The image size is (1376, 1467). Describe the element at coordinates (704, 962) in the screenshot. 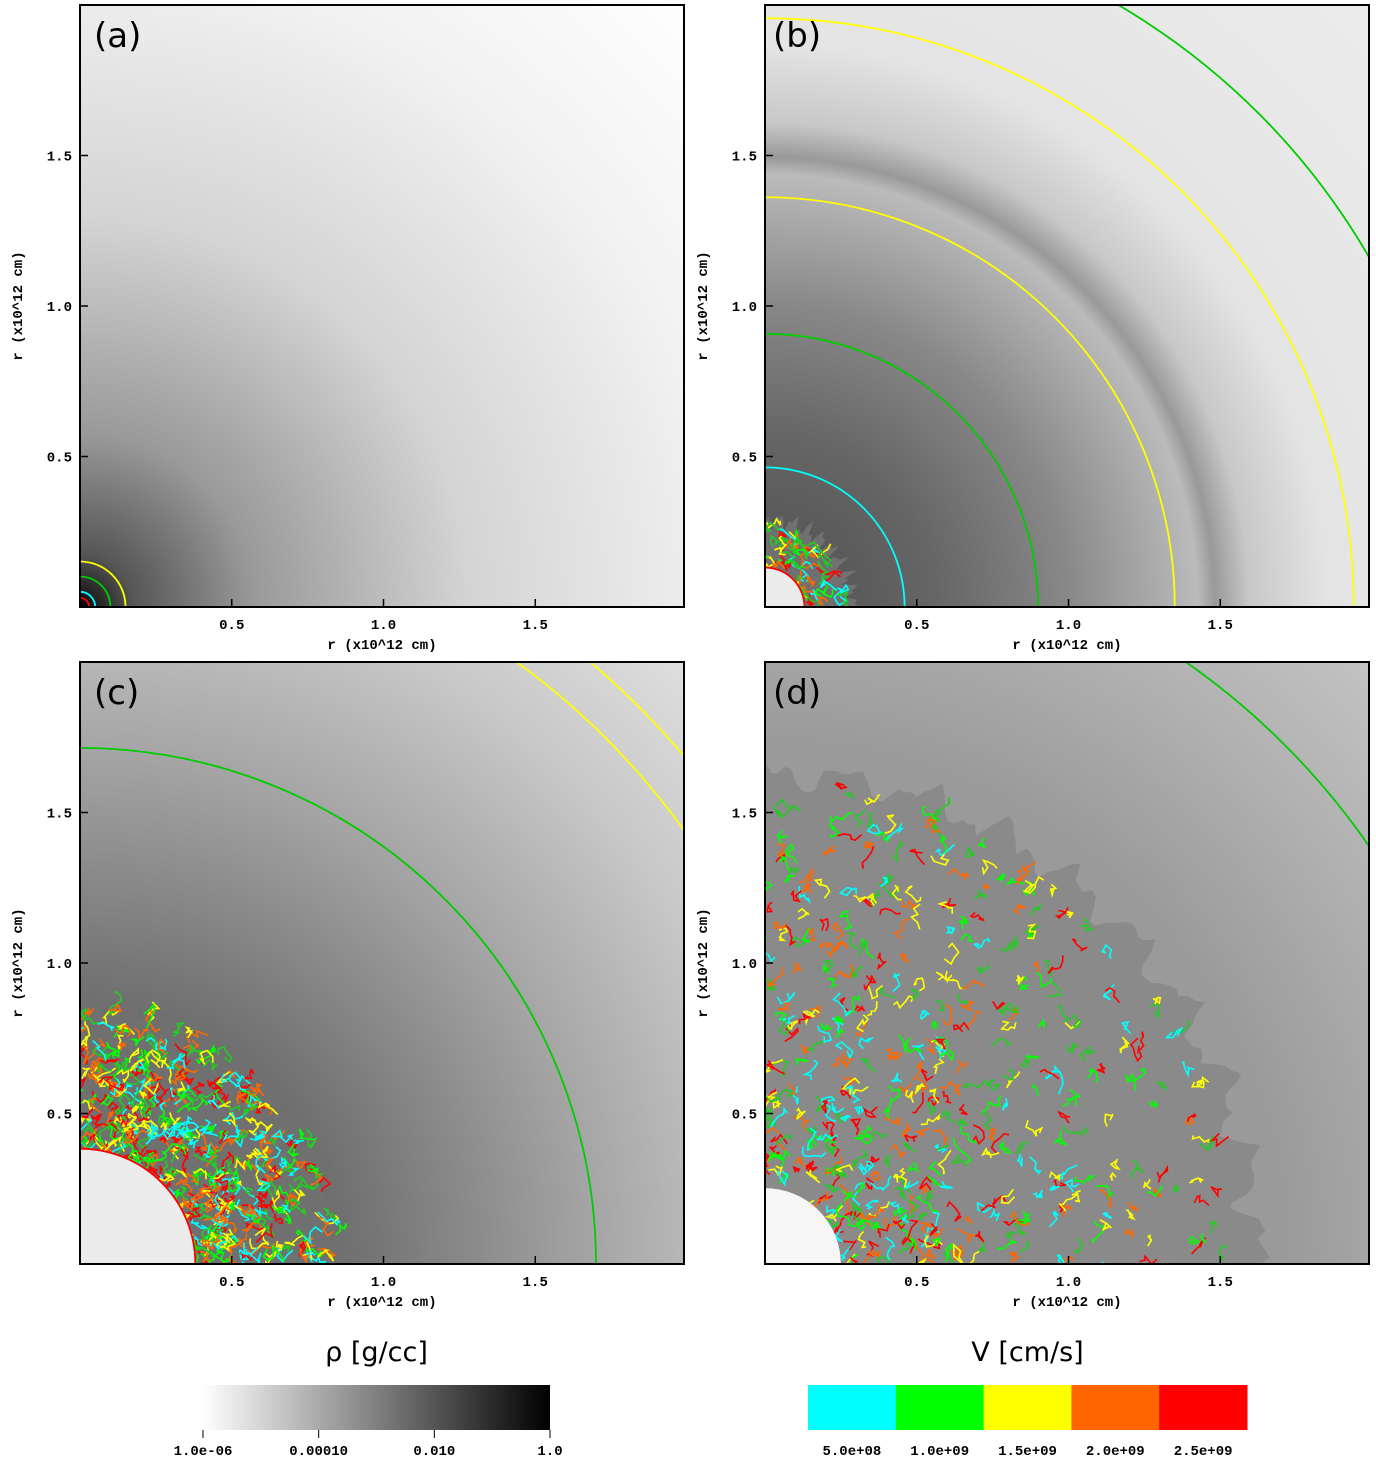

I see `y-axis-label: r (x10^12 cm)` at that location.